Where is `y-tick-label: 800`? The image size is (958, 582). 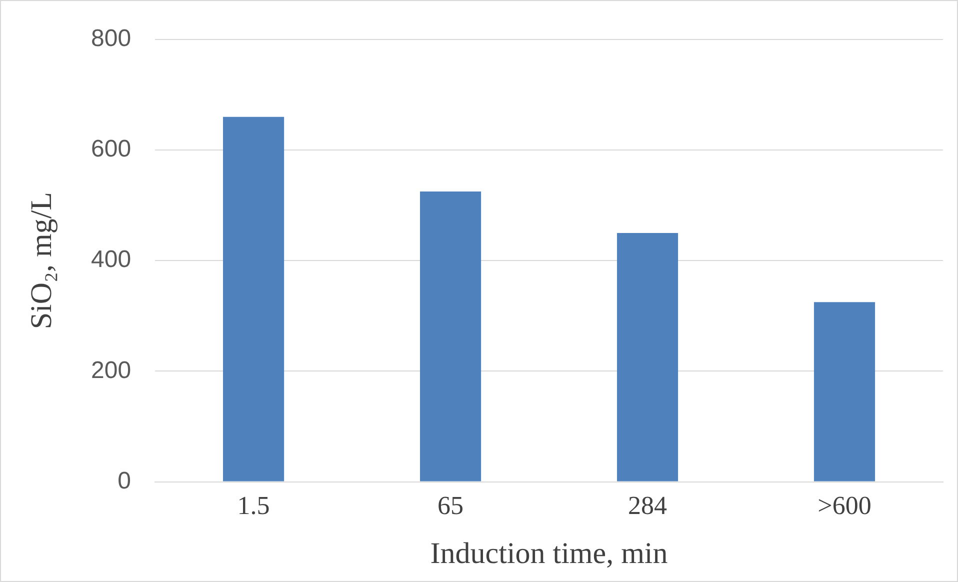
y-tick-label: 800 is located at coordinates (111, 38).